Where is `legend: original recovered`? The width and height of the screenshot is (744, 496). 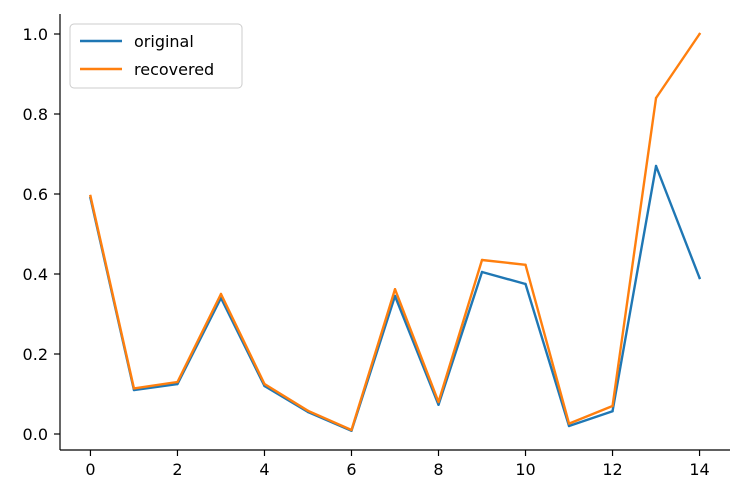 legend: original recovered is located at coordinates (156, 56).